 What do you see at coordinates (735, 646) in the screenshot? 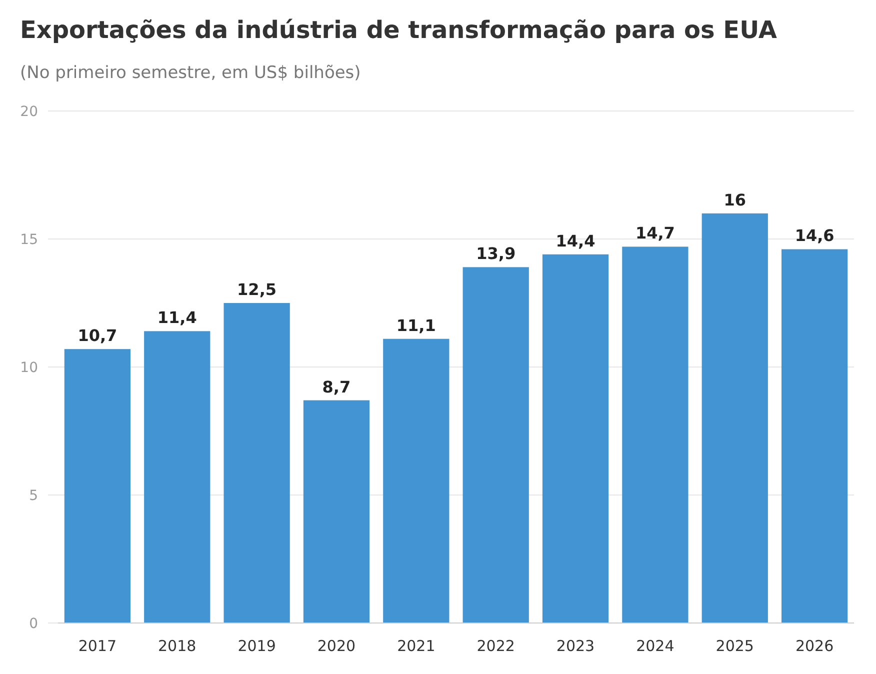
I see `x-tick-label: 2025` at bounding box center [735, 646].